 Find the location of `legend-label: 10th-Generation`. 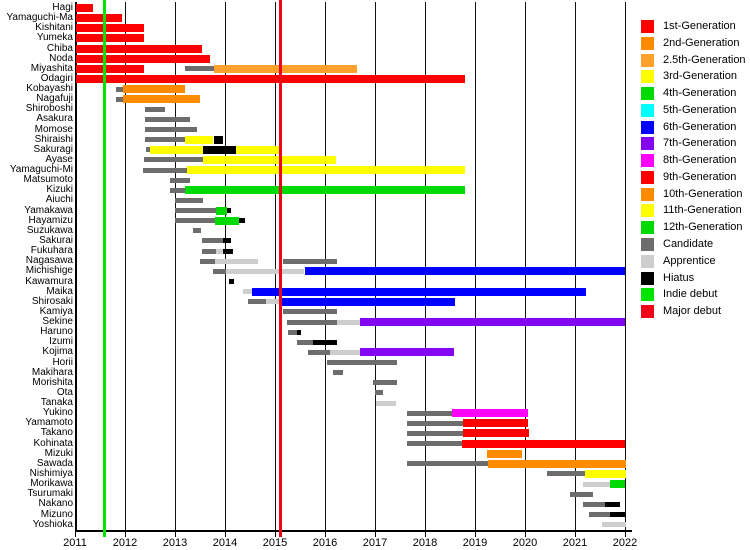

legend-label: 10th-Generation is located at coordinates (703, 194).